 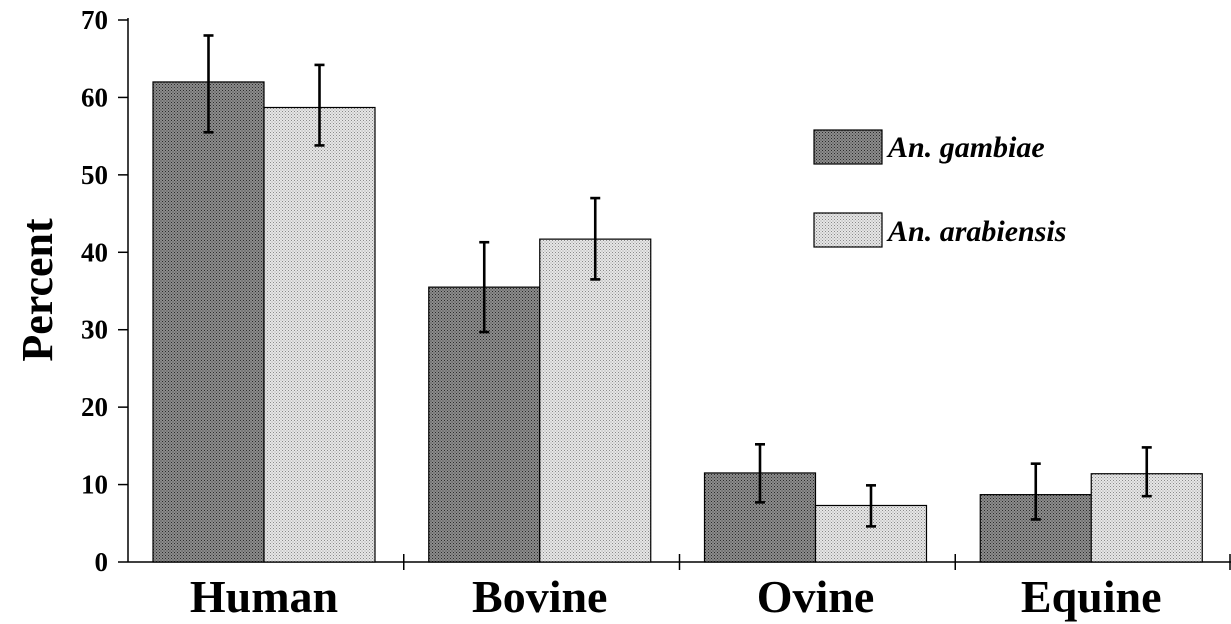 What do you see at coordinates (94, 252) in the screenshot?
I see `y-tick-label-40: 40` at bounding box center [94, 252].